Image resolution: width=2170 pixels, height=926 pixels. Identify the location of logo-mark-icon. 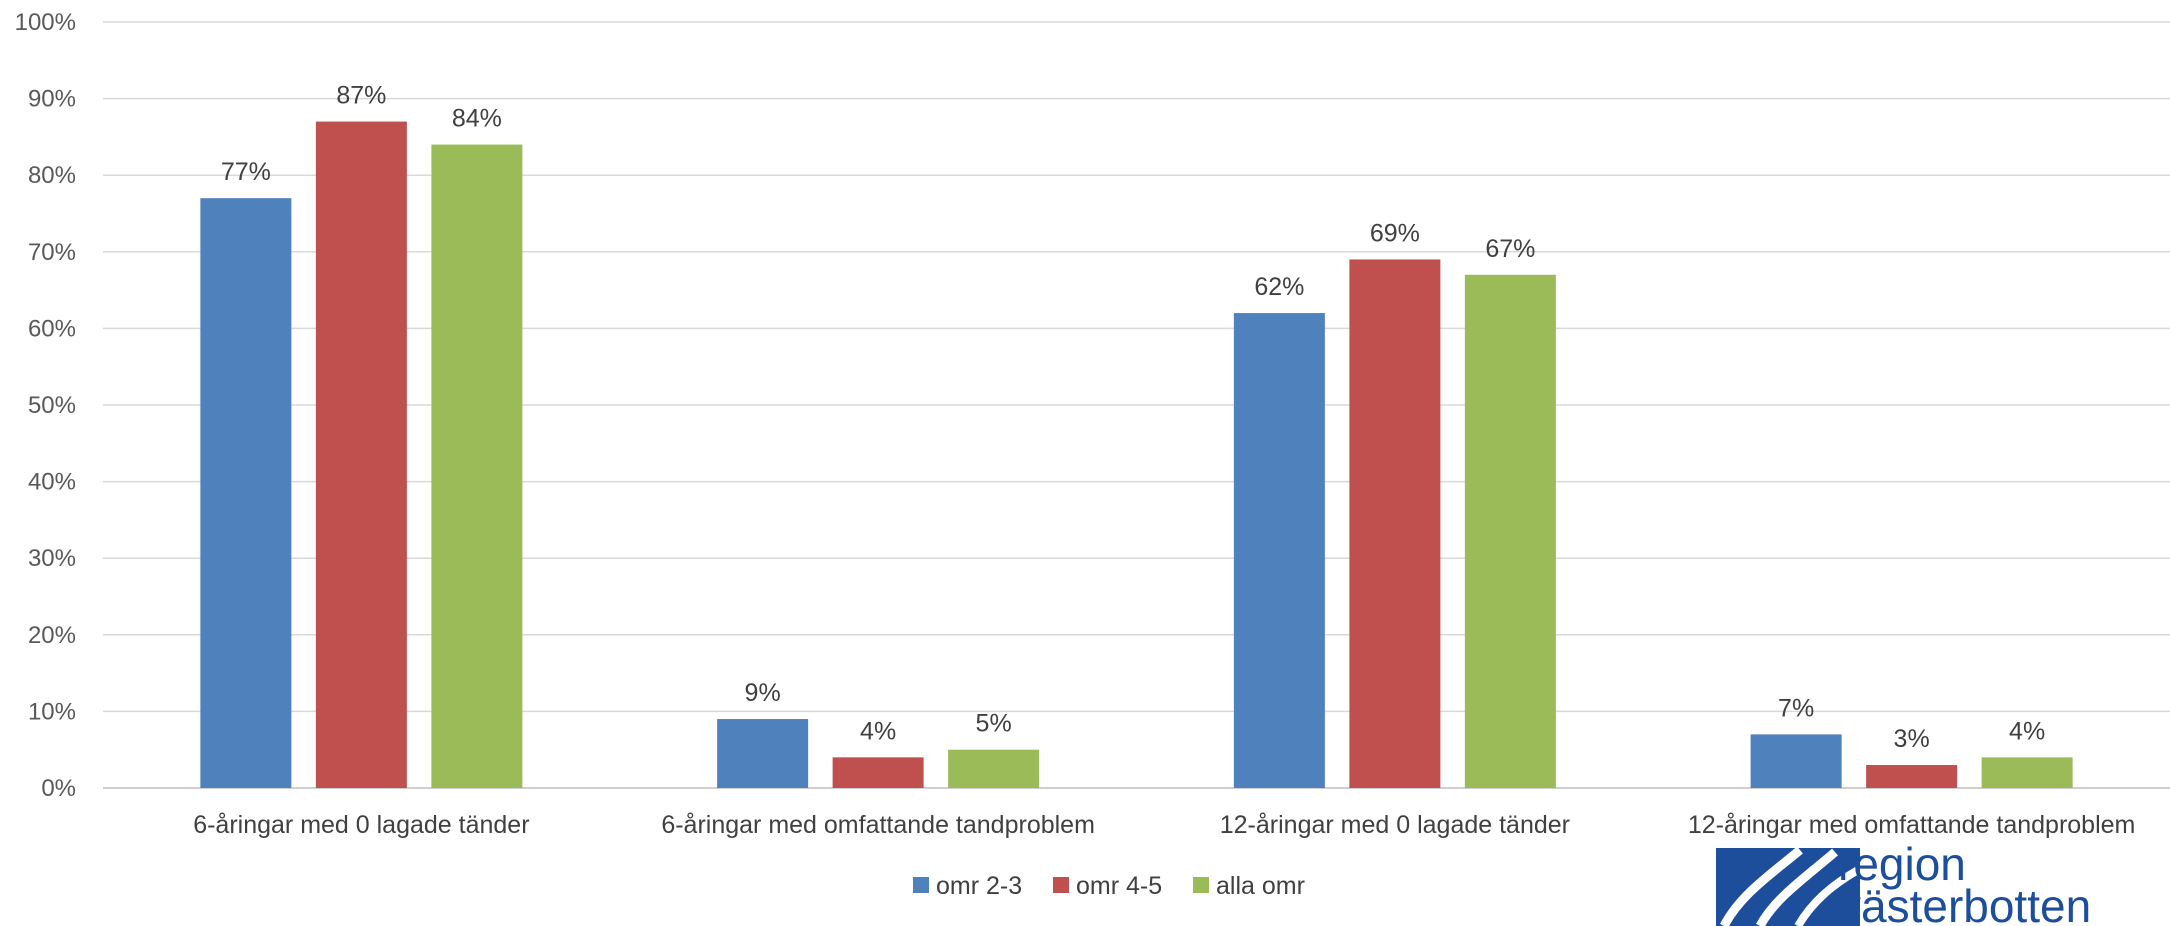
(1788, 886).